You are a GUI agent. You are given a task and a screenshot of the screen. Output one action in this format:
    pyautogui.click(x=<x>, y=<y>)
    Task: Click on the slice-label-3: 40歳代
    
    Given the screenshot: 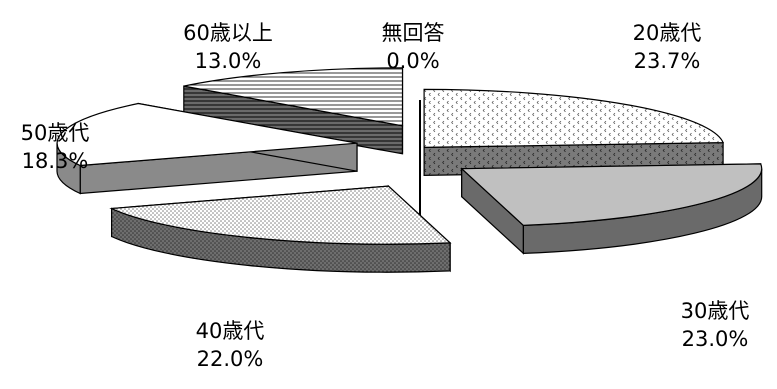 What is the action you would take?
    pyautogui.click(x=230, y=331)
    